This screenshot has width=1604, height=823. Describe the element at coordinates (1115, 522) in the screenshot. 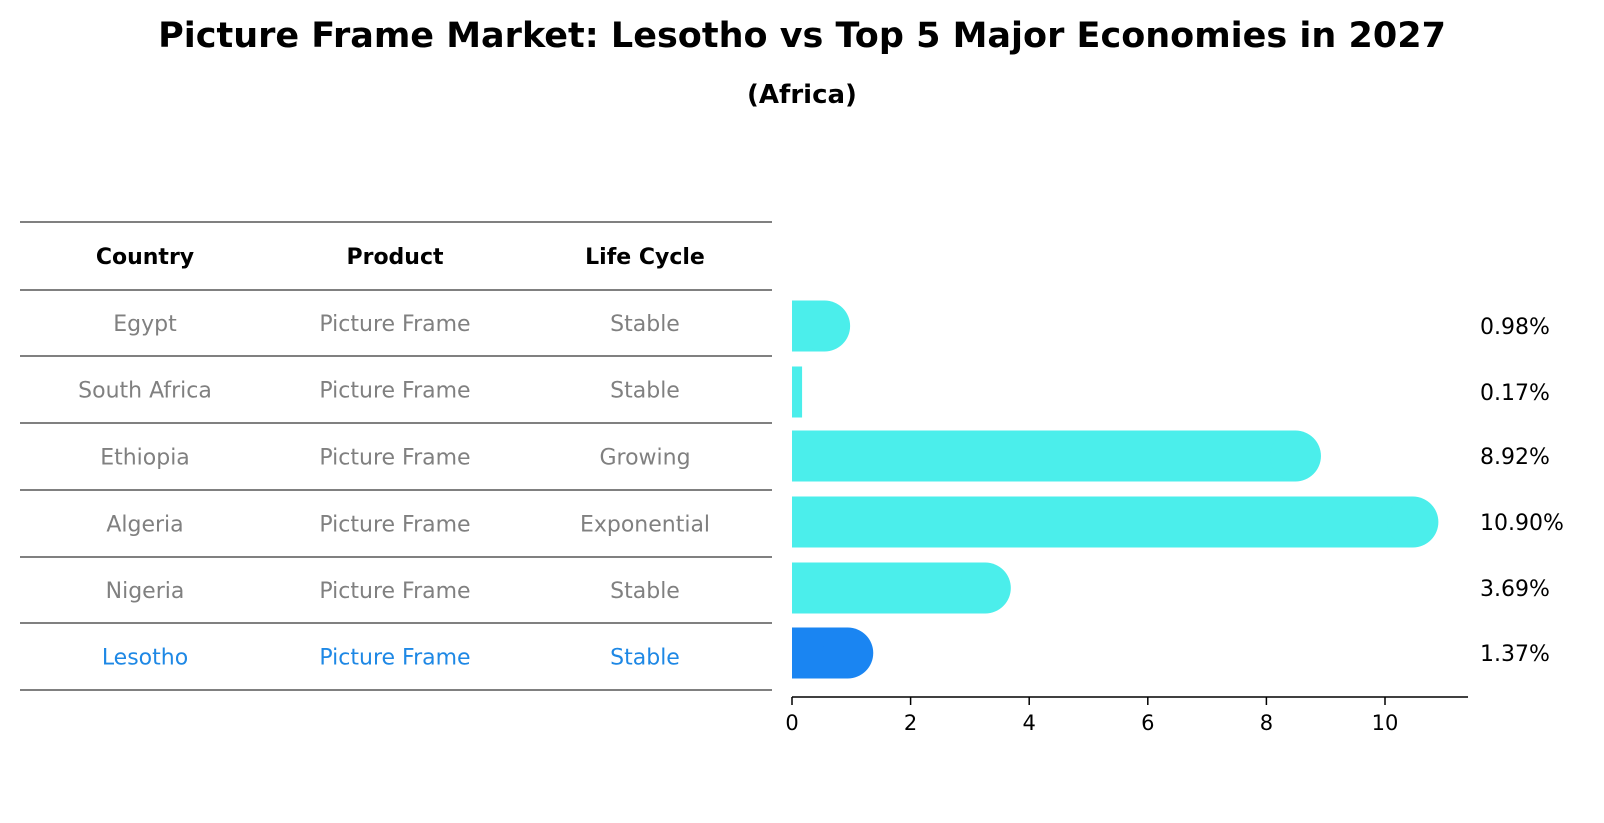

I see `bar-algeria` at that location.